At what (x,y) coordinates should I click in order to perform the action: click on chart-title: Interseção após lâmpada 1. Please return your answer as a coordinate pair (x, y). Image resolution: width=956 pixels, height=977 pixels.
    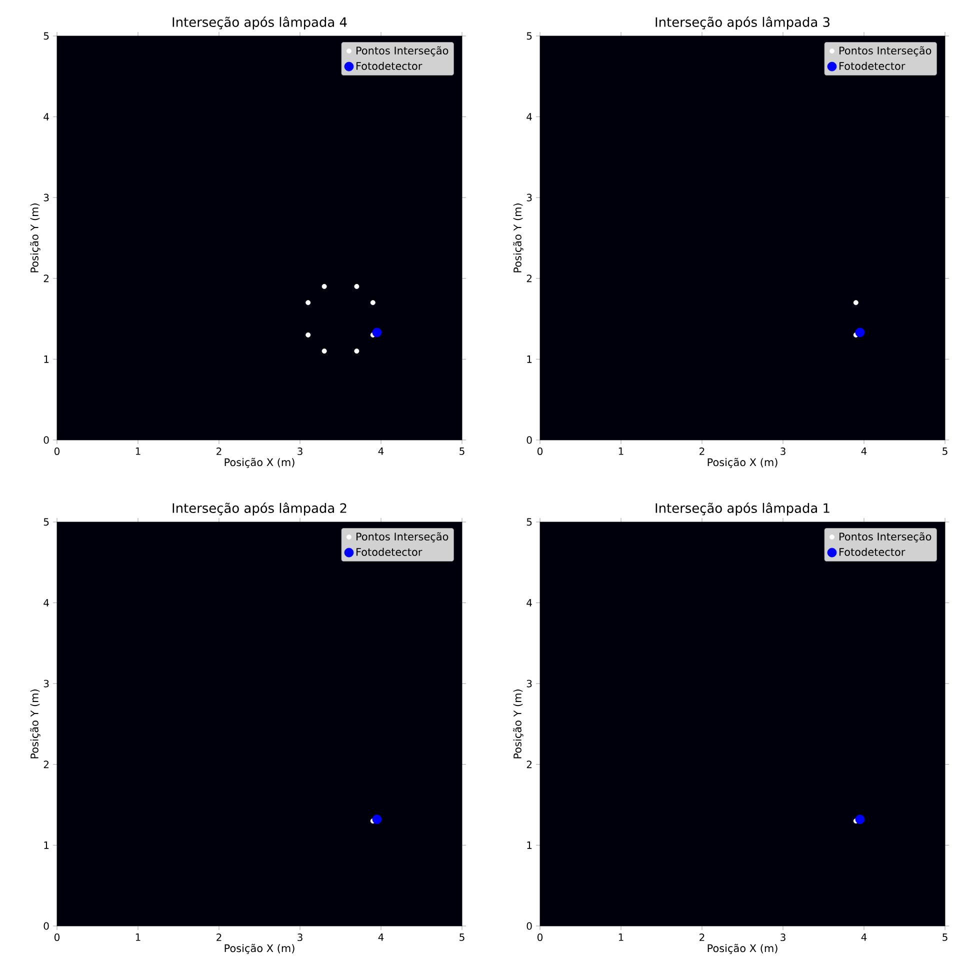
    Looking at the image, I should click on (743, 509).